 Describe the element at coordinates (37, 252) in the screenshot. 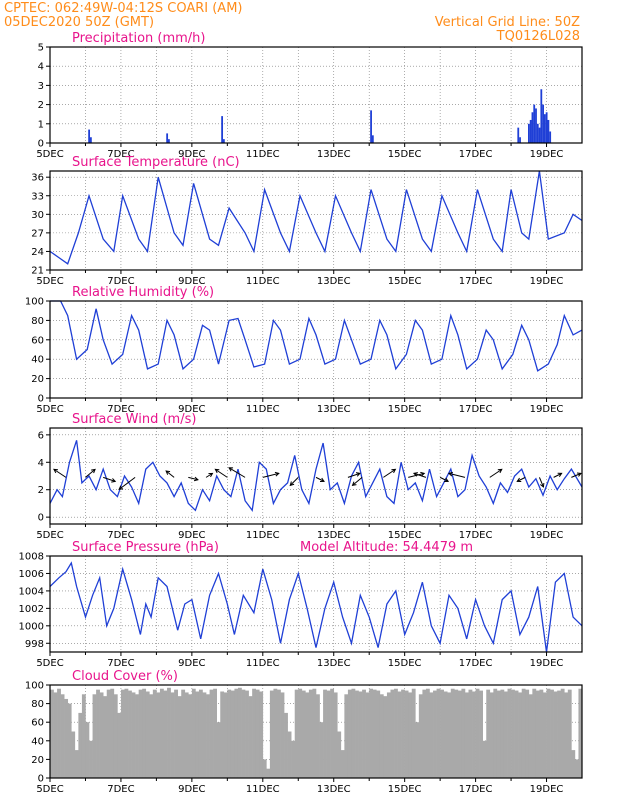

I see `y-tick-label: 24` at that location.